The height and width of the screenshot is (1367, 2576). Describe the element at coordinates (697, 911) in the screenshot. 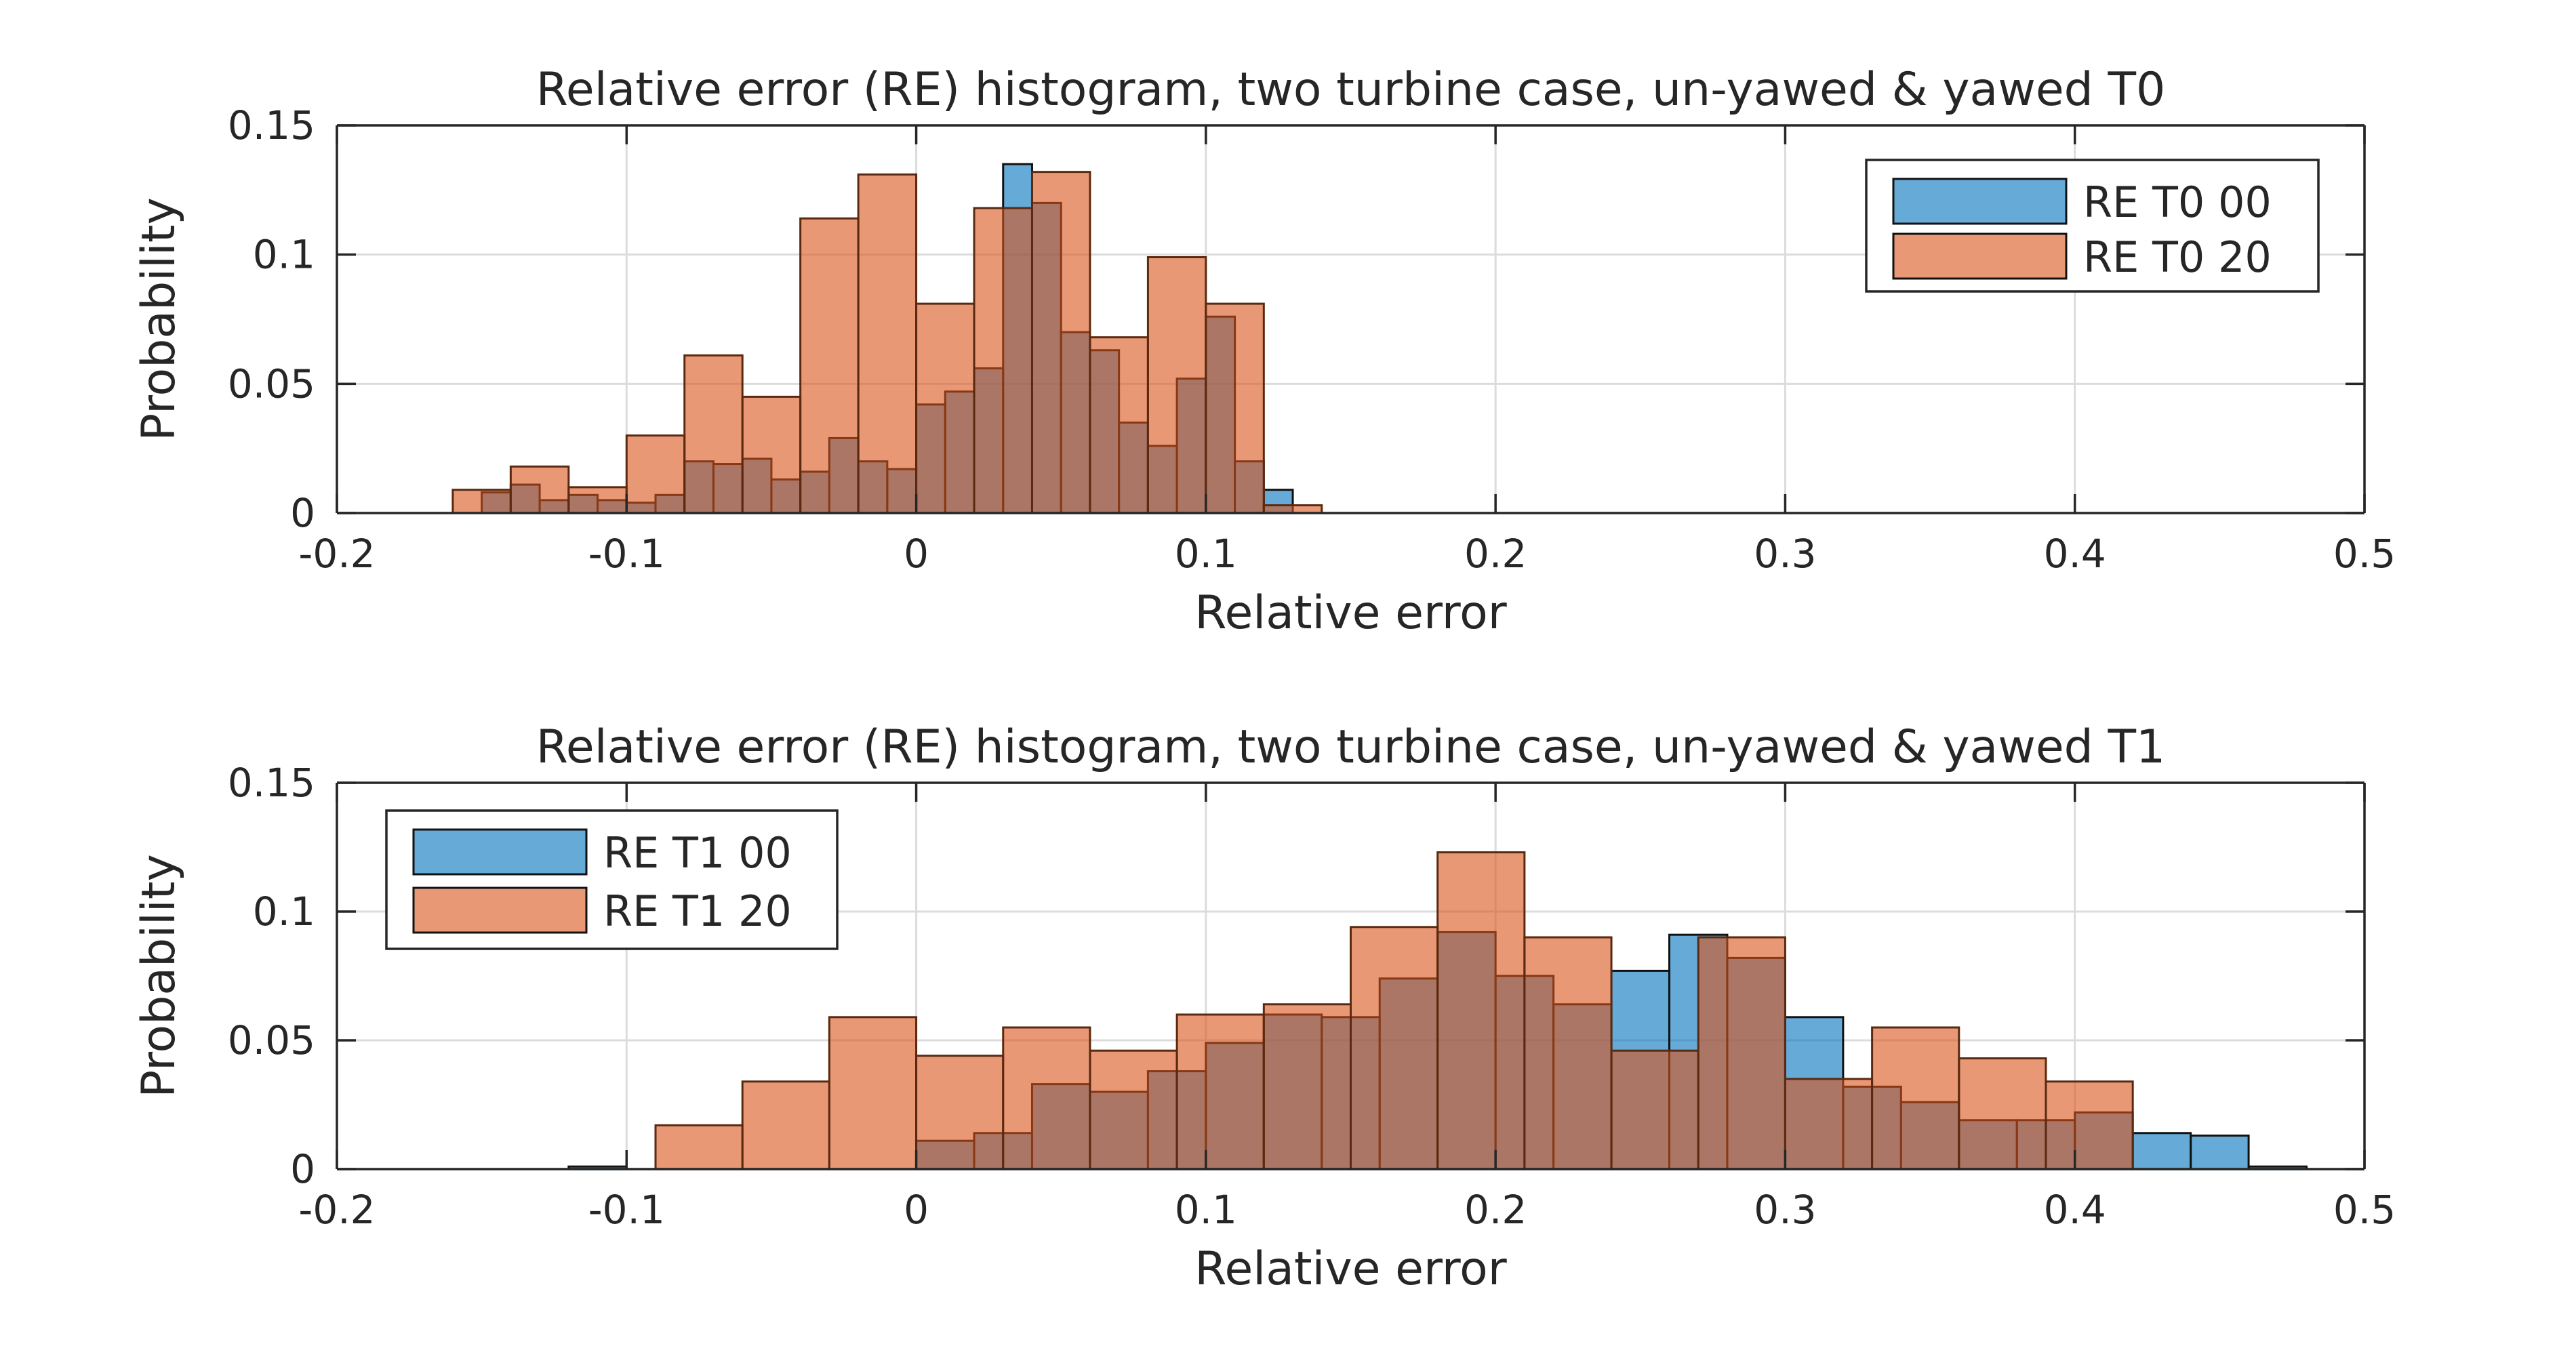

I see `legend-label: RE T1 20` at that location.